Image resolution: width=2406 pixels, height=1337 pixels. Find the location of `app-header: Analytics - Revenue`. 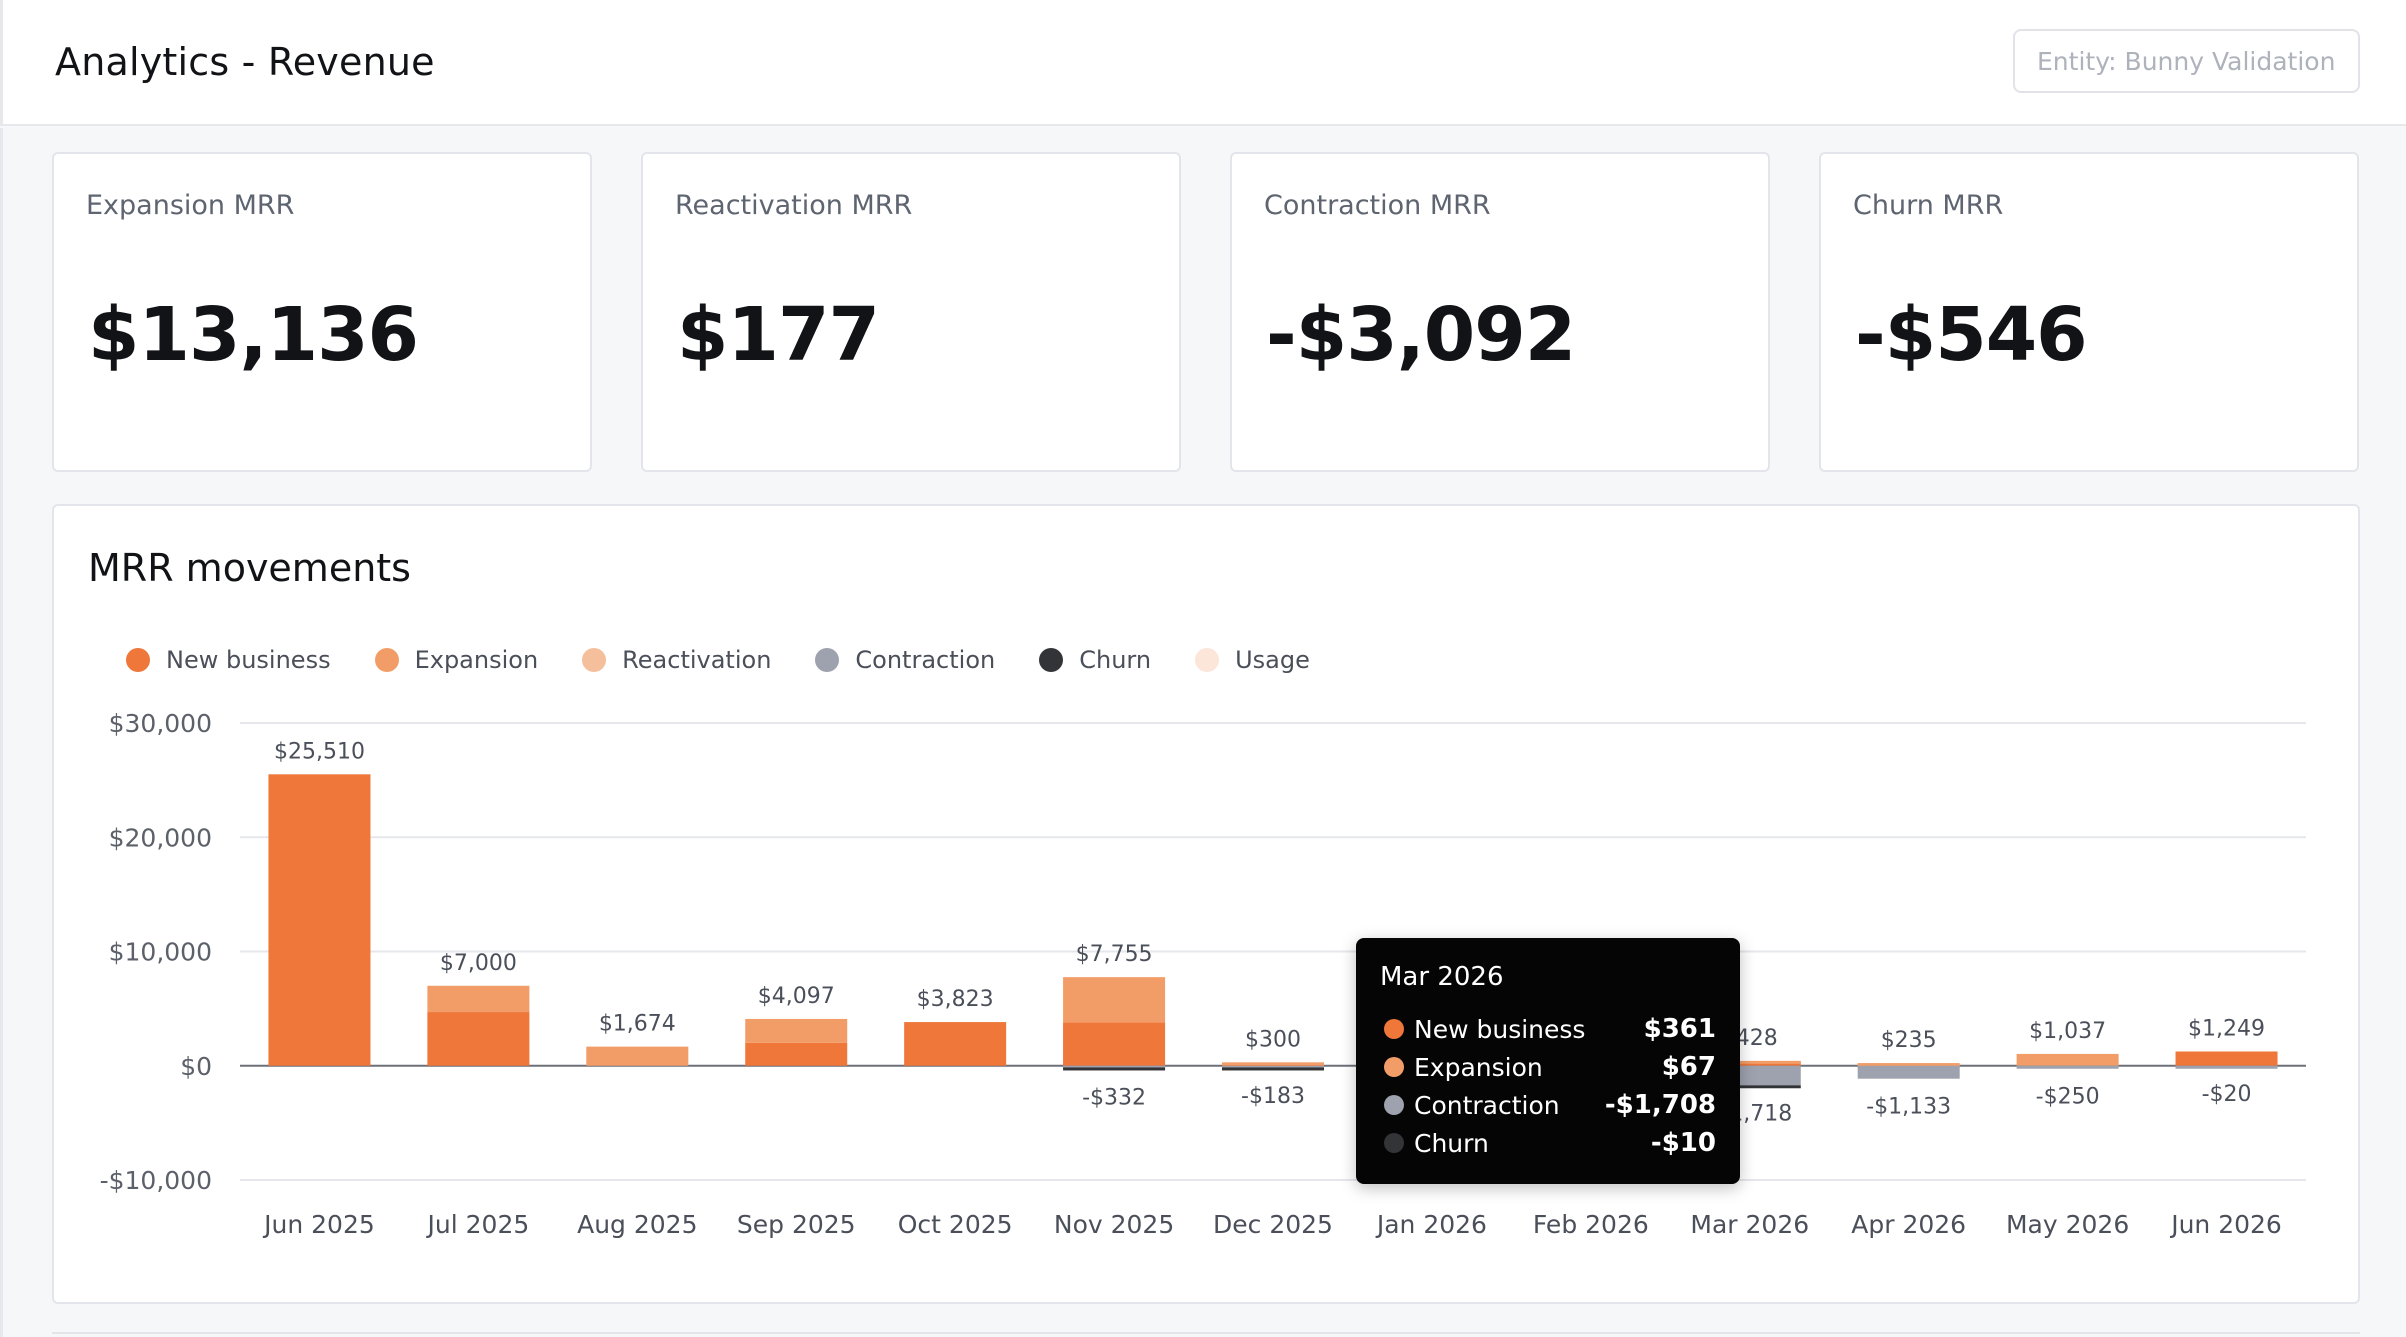

app-header: Analytics - Revenue is located at coordinates (1203, 63).